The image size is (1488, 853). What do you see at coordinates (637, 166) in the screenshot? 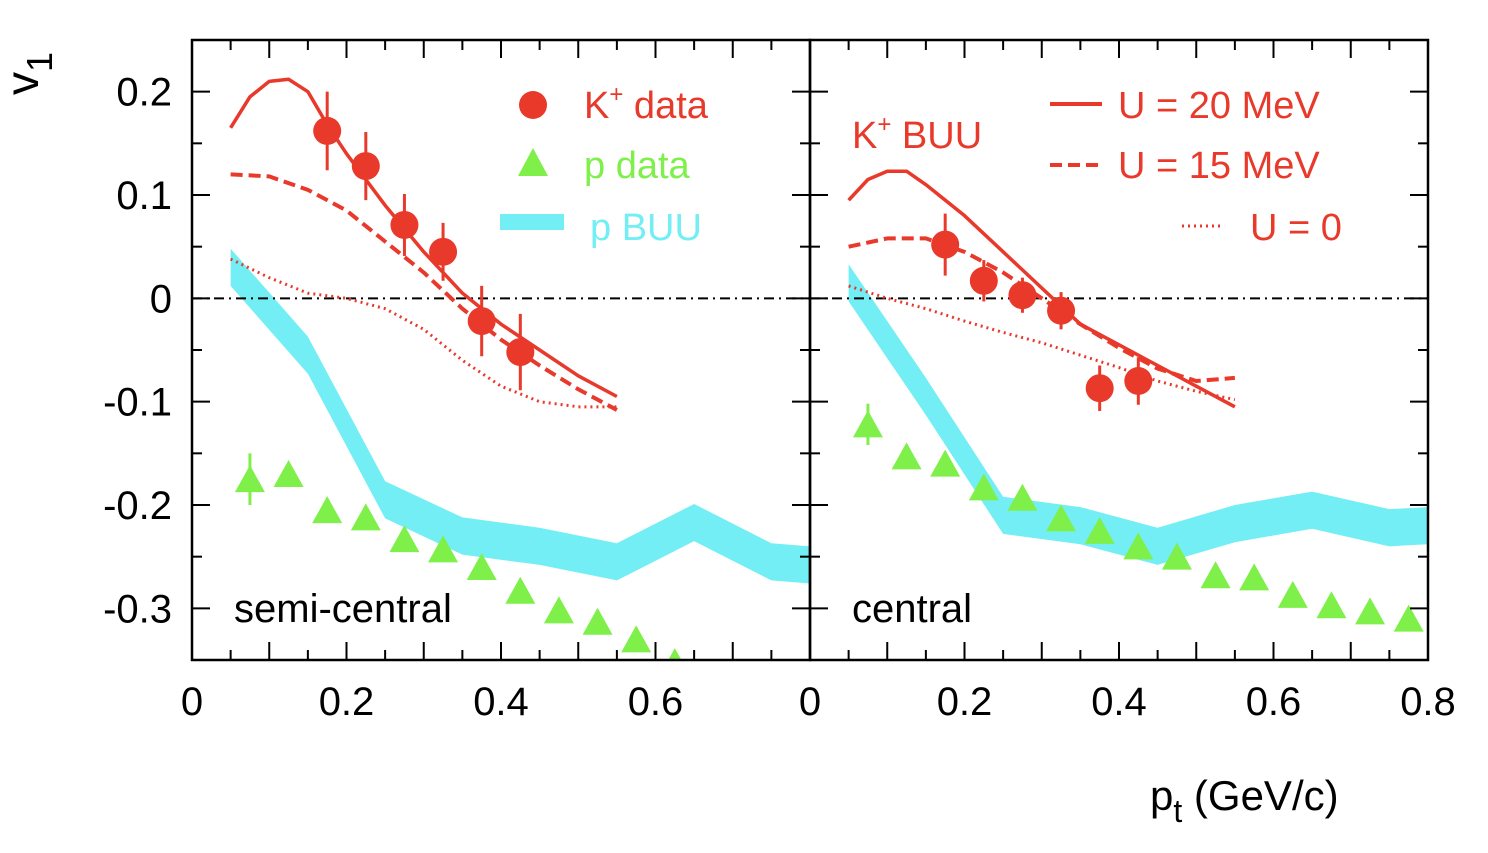
I see `legend-p-data-label: p data` at bounding box center [637, 166].